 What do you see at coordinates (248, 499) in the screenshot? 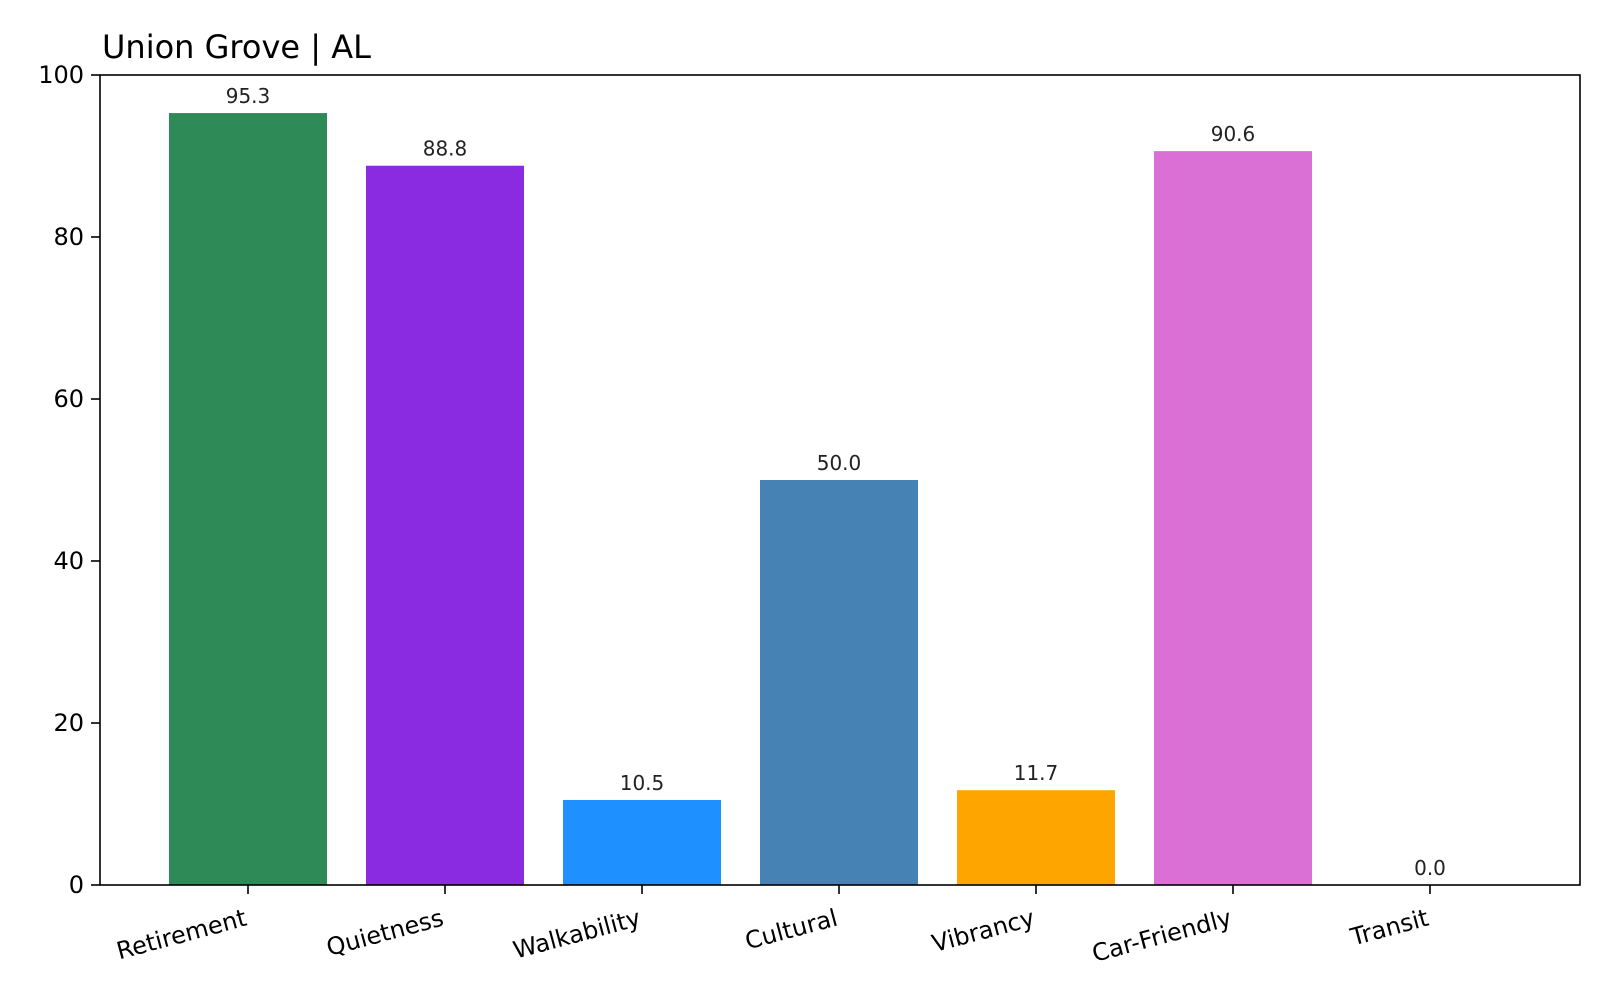
I see `bar-retirement` at bounding box center [248, 499].